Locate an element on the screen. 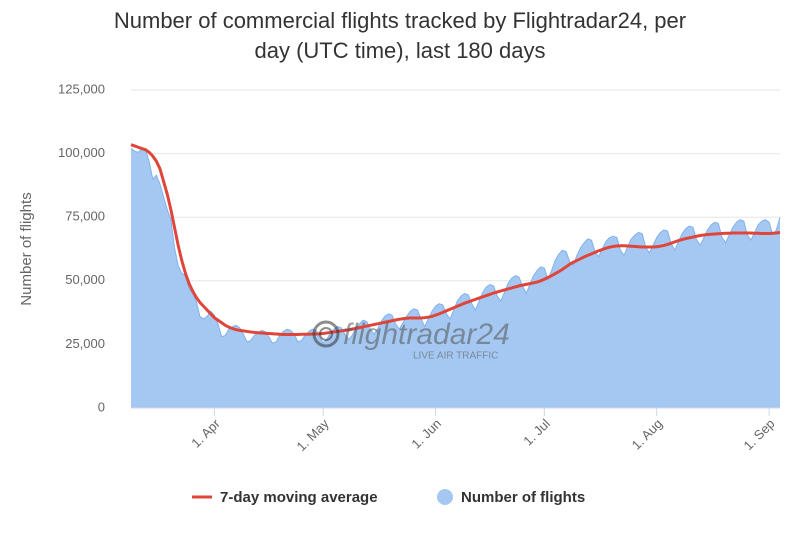  x-tick-label: 1. Aug is located at coordinates (647, 434).